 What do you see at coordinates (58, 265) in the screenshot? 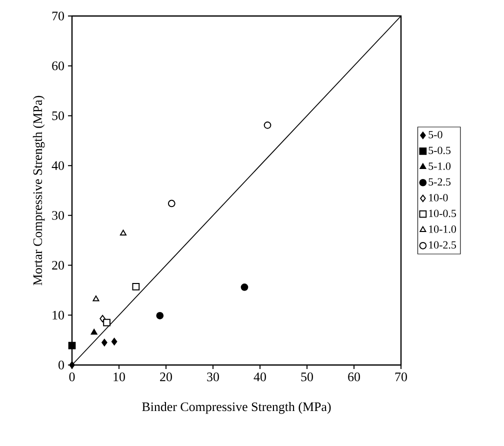
I see `y-tick-label: 20` at bounding box center [58, 265].